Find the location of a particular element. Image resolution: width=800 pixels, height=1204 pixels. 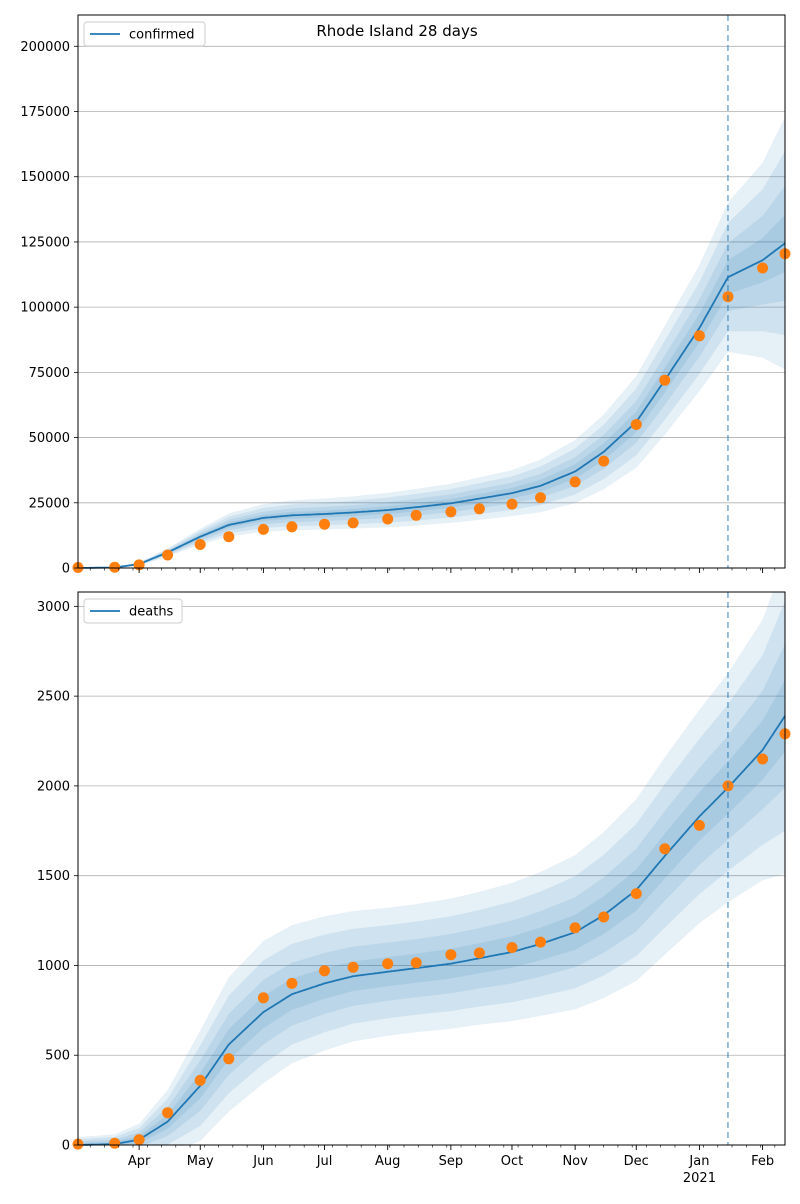

deaths-legend: deaths is located at coordinates (133, 611).